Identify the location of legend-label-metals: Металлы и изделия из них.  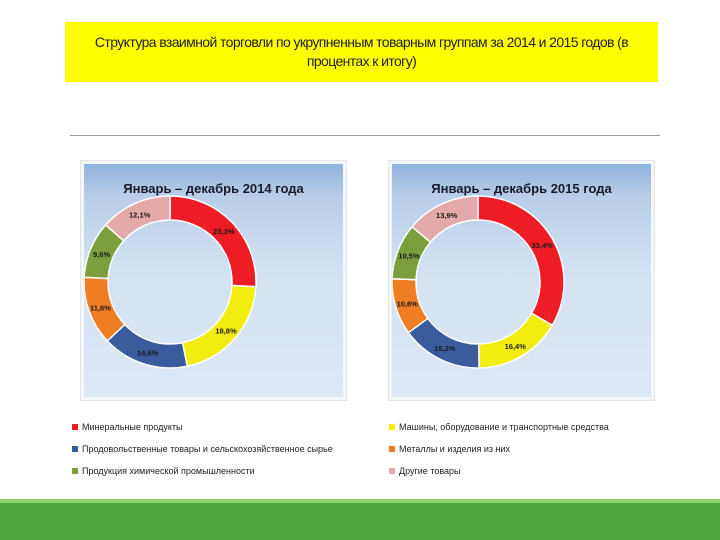
(455, 449).